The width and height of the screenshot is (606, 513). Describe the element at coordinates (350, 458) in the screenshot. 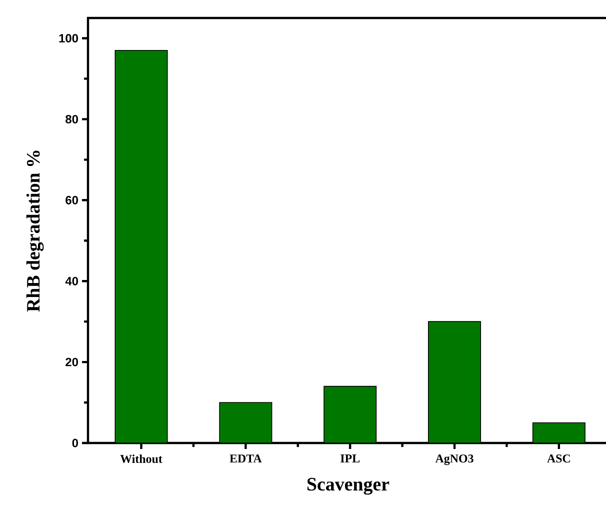

I see `x-tick-label: IPL` at that location.